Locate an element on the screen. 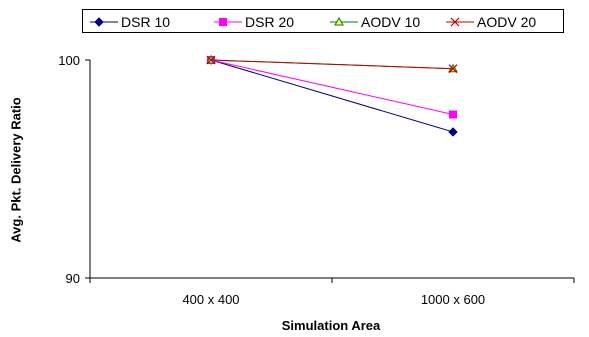  y-axis-title: Avg. Pkt. Delivery Ratio is located at coordinates (16, 170).